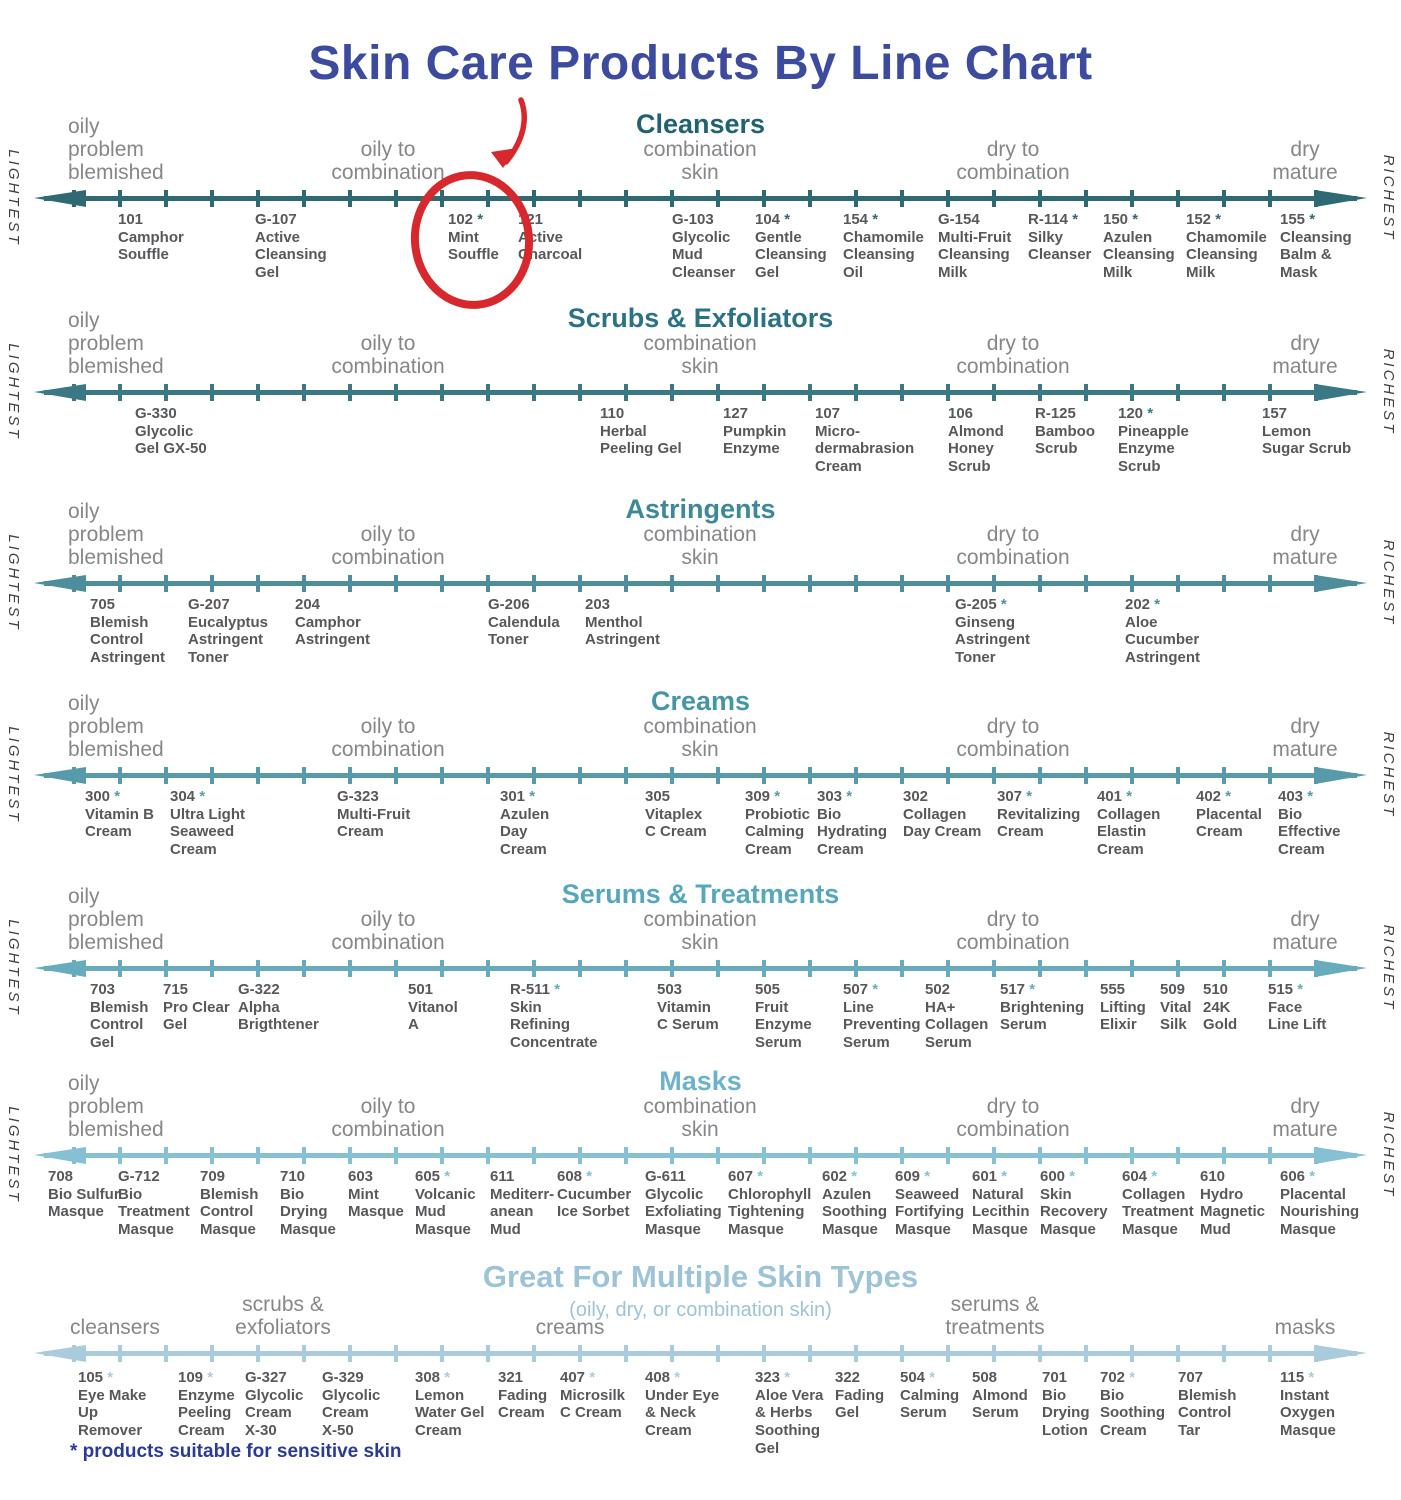  What do you see at coordinates (700, 701) in the screenshot?
I see `section-title: Creams` at bounding box center [700, 701].